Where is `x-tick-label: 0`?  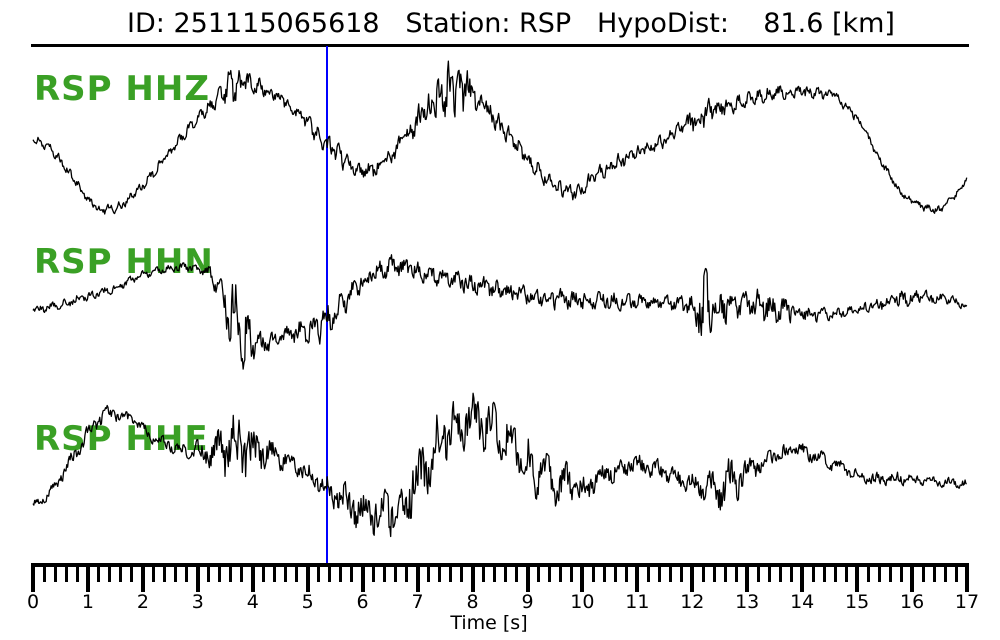 x-tick-label: 0 is located at coordinates (33, 602).